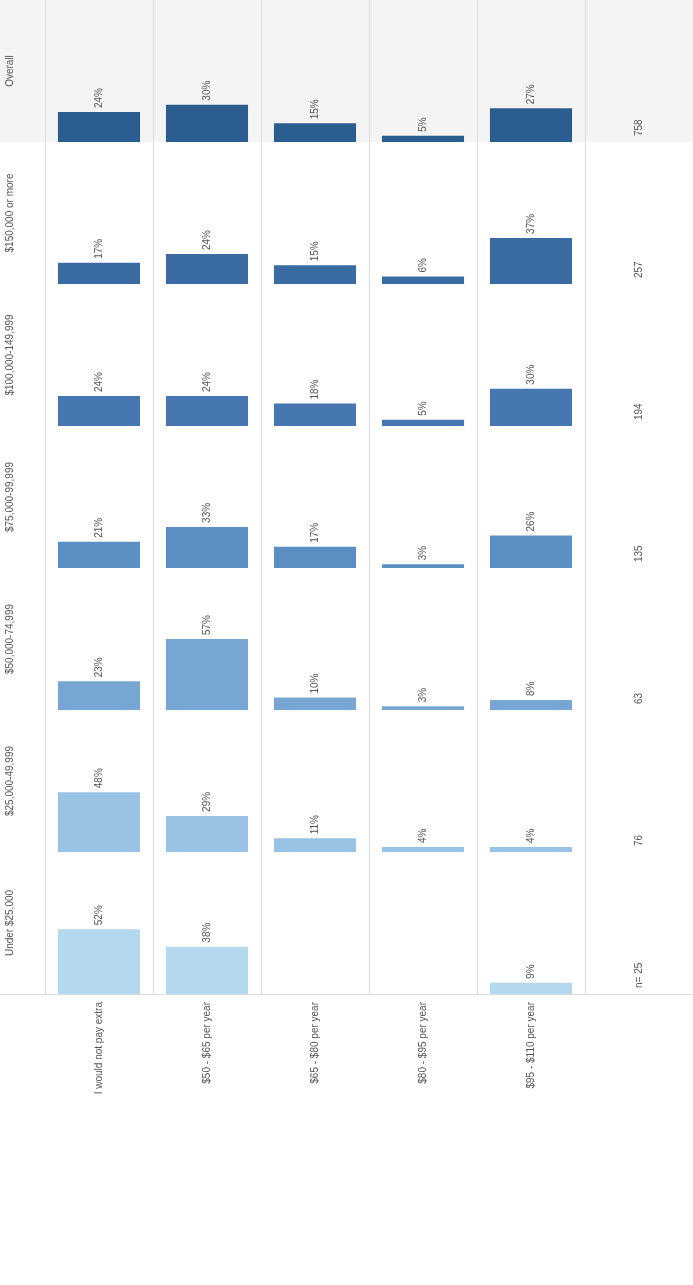  Describe the element at coordinates (206, 624) in the screenshot. I see `data-label: 57%` at that location.